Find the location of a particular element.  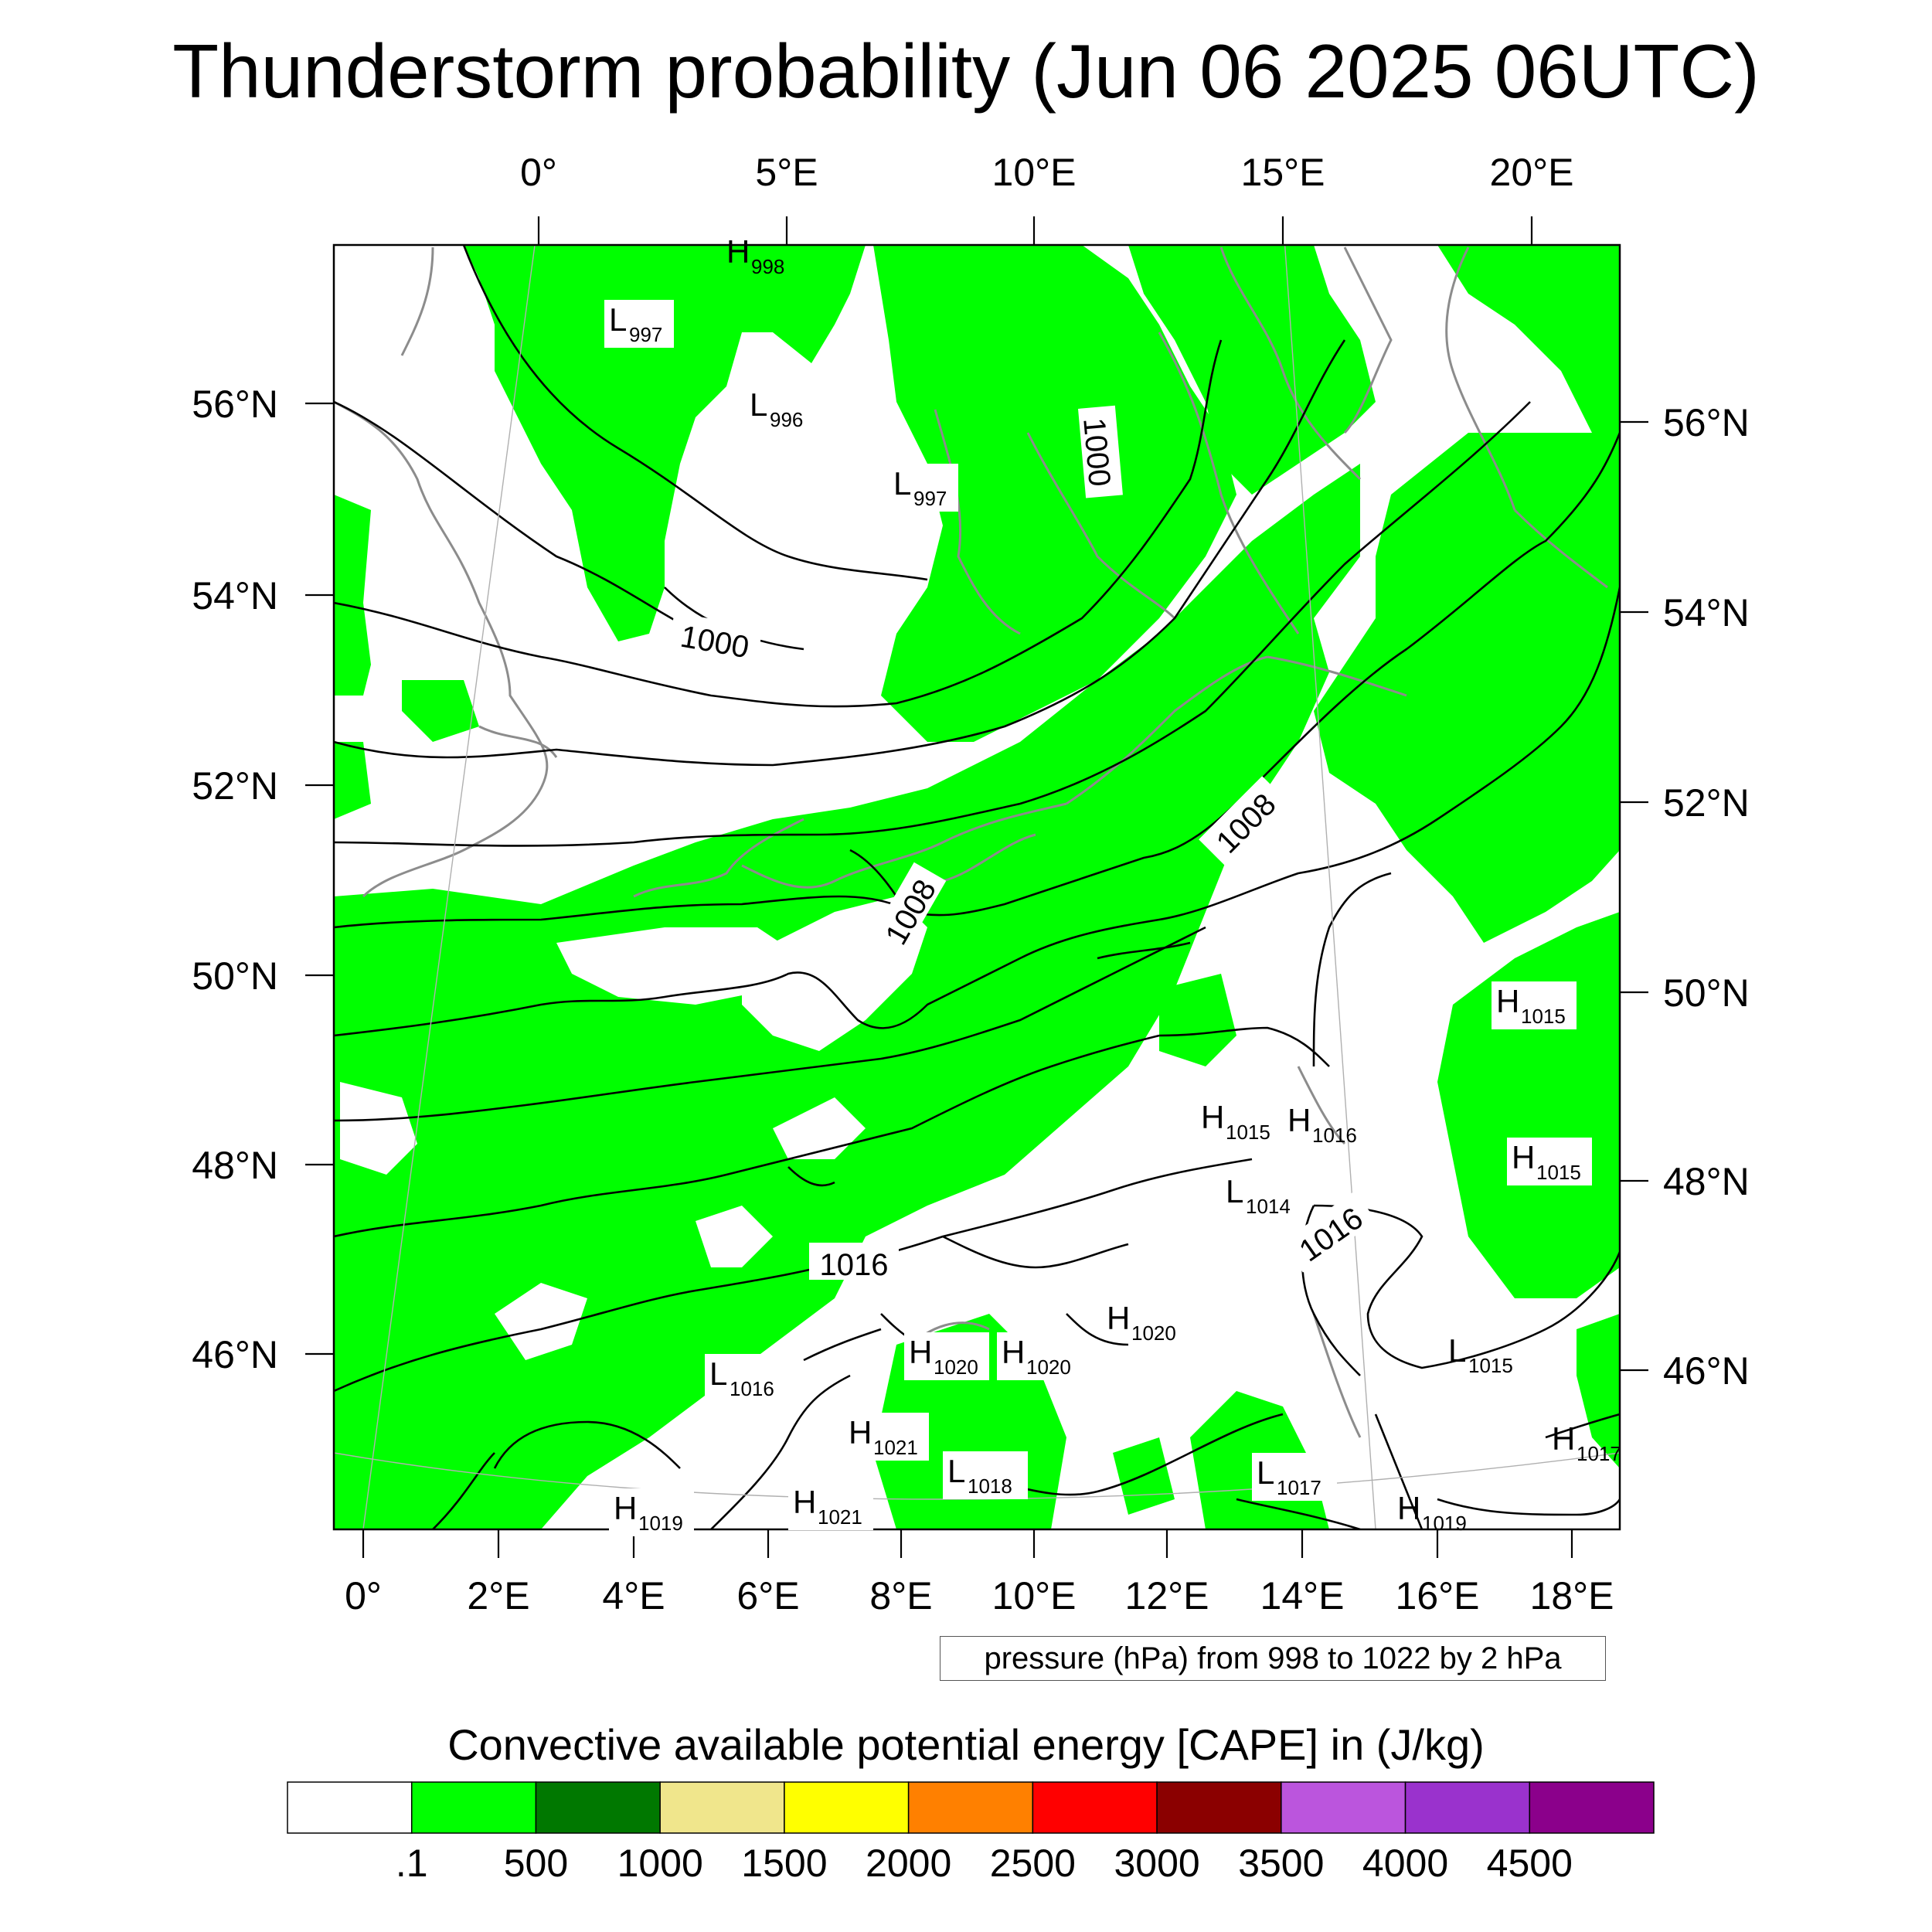

top-lon-label: 5°E is located at coordinates (787, 173).